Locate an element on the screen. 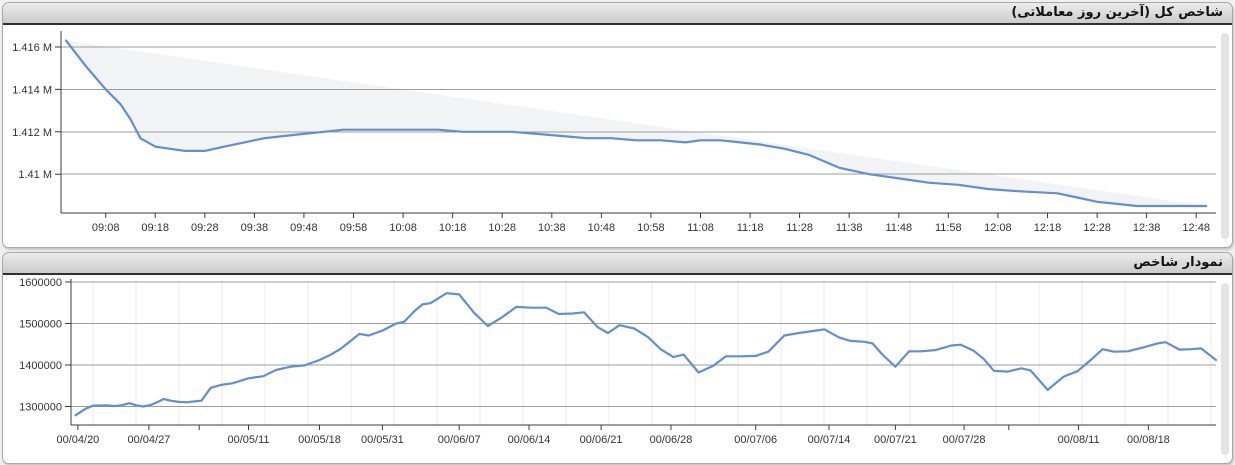 Image resolution: width=1235 pixels, height=465 pixels. x-axis-label: 10:58 is located at coordinates (651, 228).